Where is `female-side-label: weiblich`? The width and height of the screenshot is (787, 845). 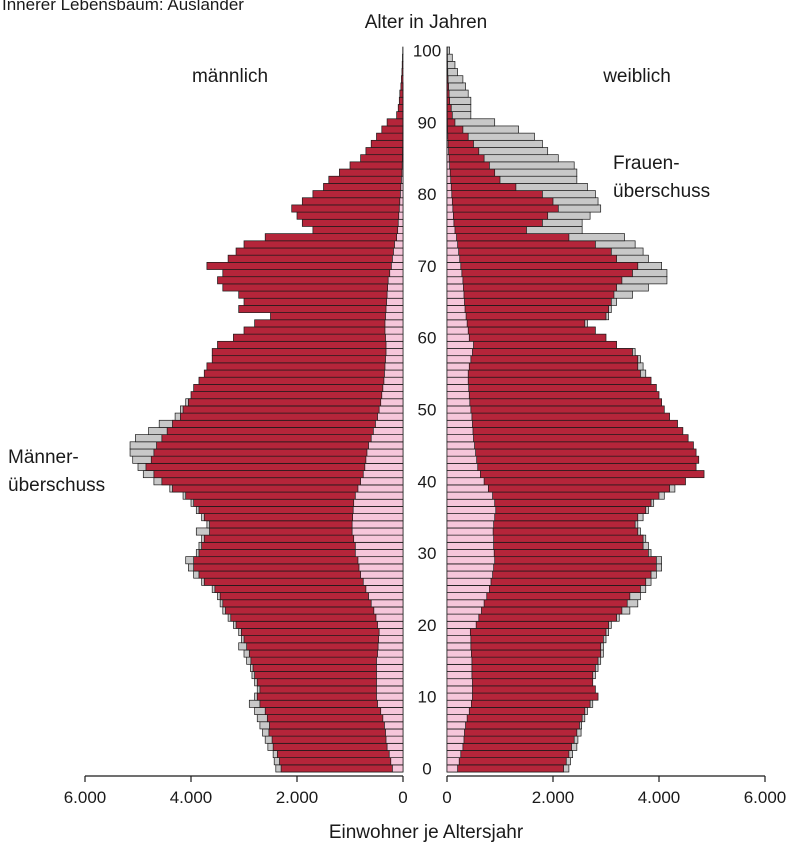 female-side-label: weiblich is located at coordinates (636, 76).